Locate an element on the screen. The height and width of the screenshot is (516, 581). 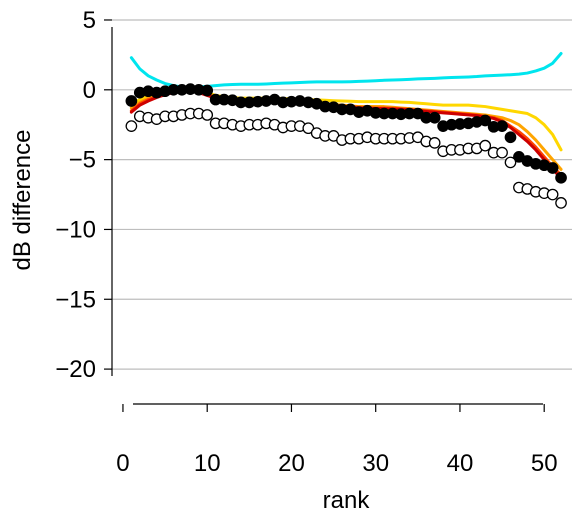
y-tick-label: 5 is located at coordinates (89, 20).